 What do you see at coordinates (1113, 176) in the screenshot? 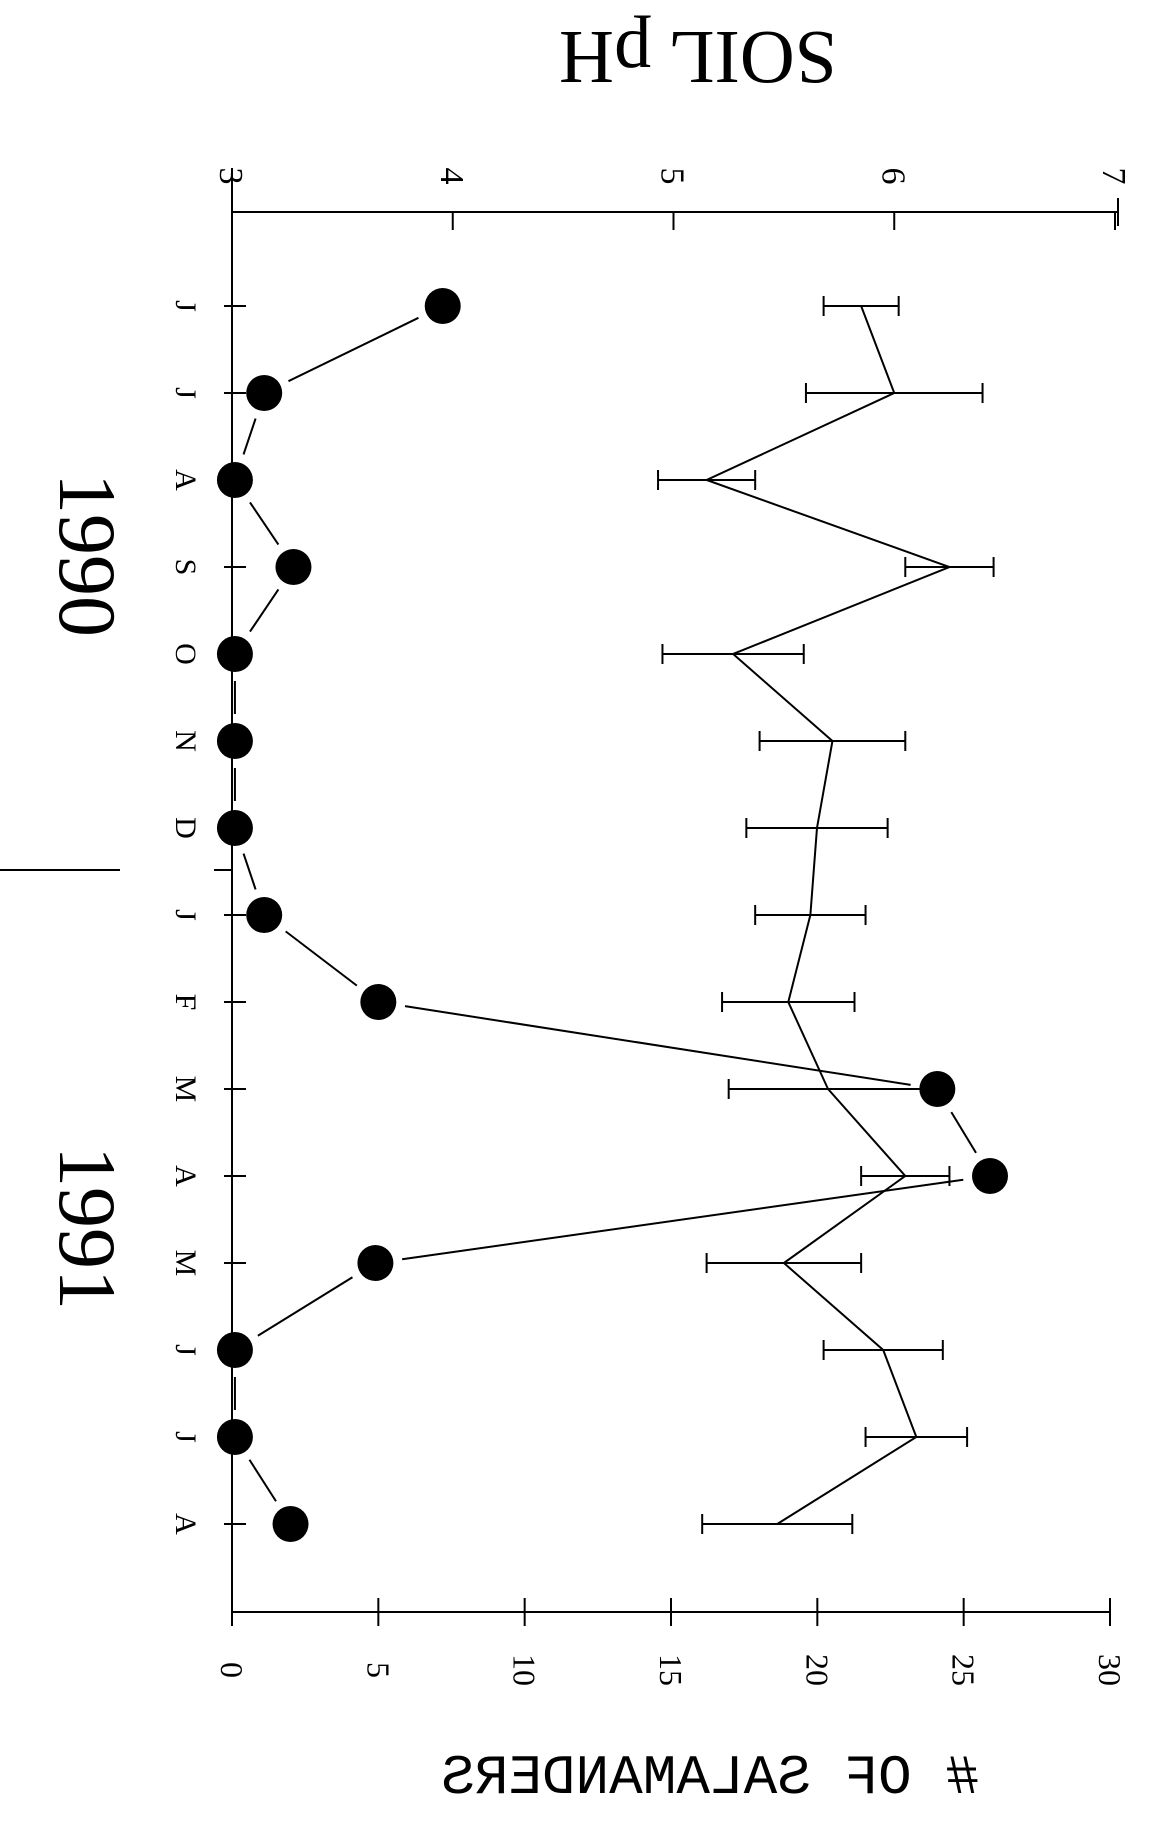
I see `soil-ph-tick-label: 7` at bounding box center [1113, 176].